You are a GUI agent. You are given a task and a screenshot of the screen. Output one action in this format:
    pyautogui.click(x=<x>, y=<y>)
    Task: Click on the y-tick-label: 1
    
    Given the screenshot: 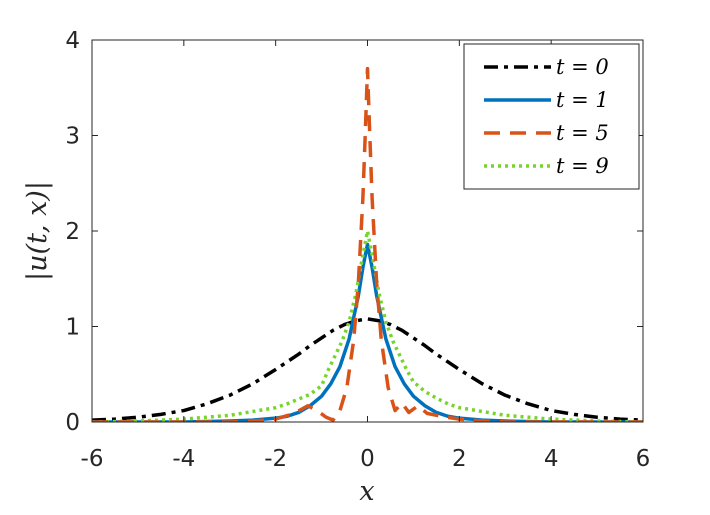 What is the action you would take?
    pyautogui.click(x=72, y=328)
    